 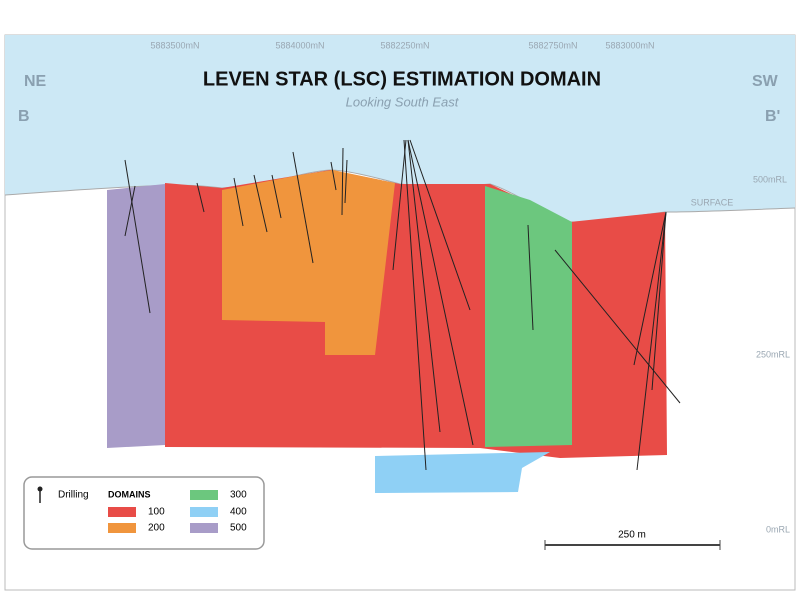 I want to click on drilling-icon, so click(x=40, y=489).